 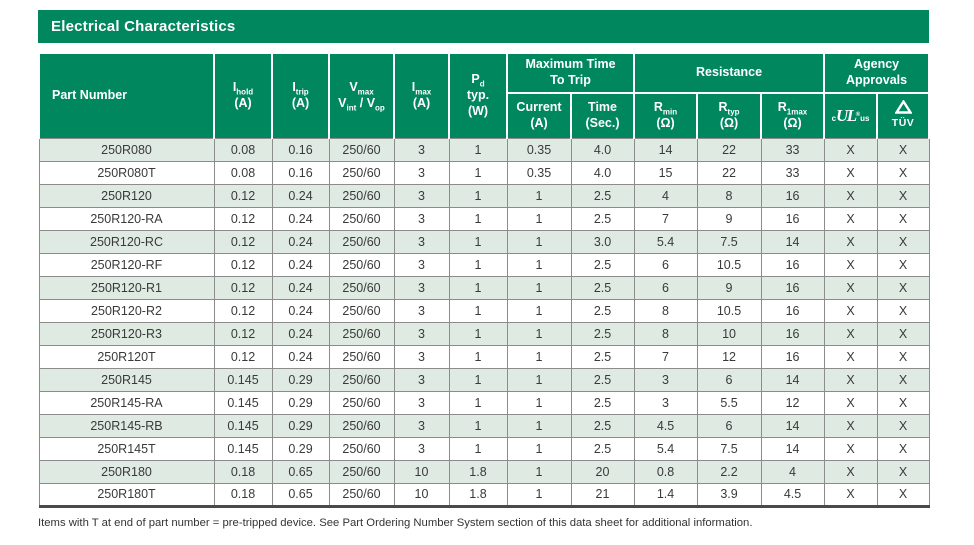 I want to click on trip-current-cell: 0.35, so click(x=539, y=149).